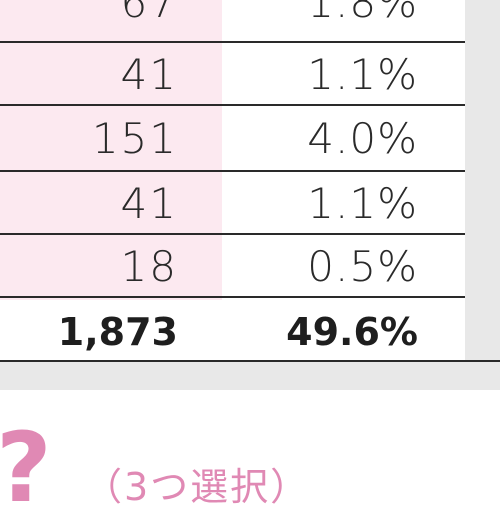 This screenshot has height=524, width=500. Describe the element at coordinates (149, 13) in the screenshot. I see `count-cell: 67` at that location.